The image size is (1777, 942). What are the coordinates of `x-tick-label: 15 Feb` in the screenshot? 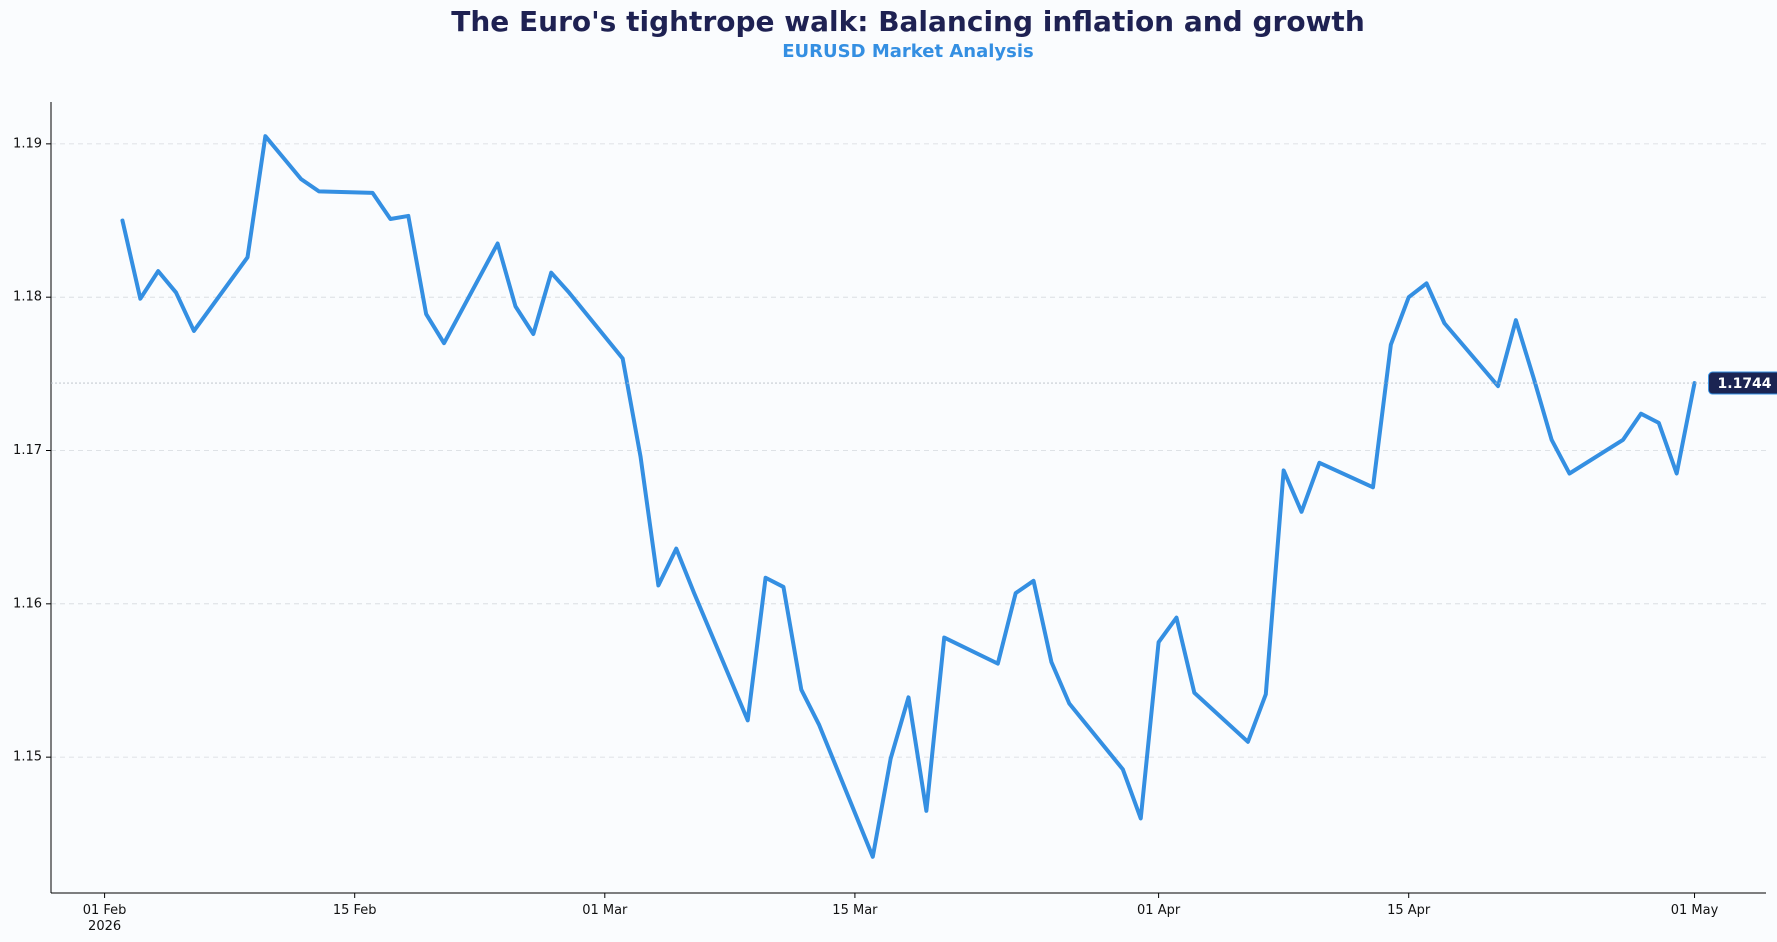 It's located at (355, 910).